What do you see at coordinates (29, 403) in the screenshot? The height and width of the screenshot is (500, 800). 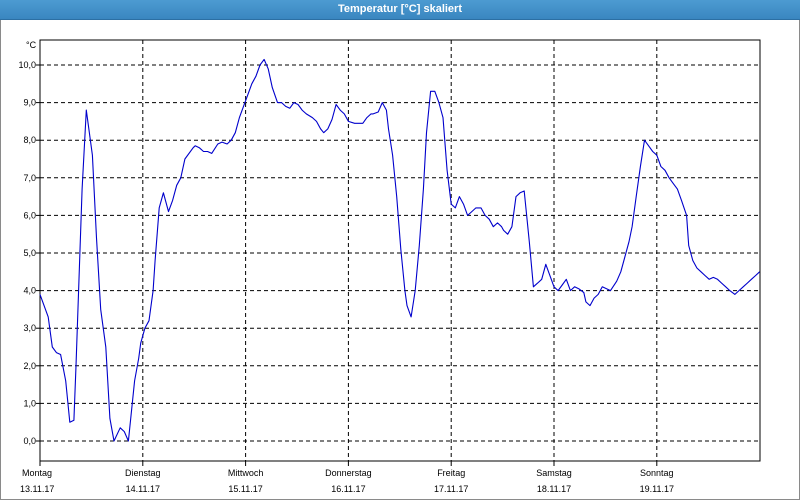 I see `y-tick-label: 1,0` at bounding box center [29, 403].